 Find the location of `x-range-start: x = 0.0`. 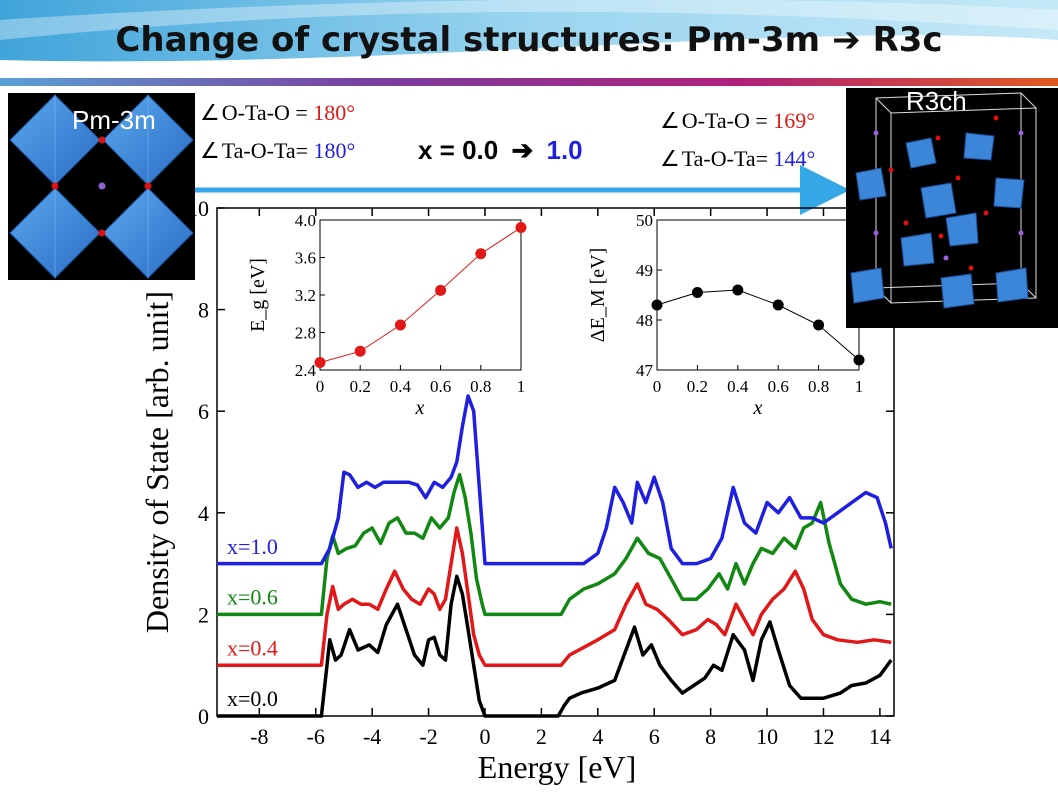

x-range-start: x = 0.0 is located at coordinates (458, 150).